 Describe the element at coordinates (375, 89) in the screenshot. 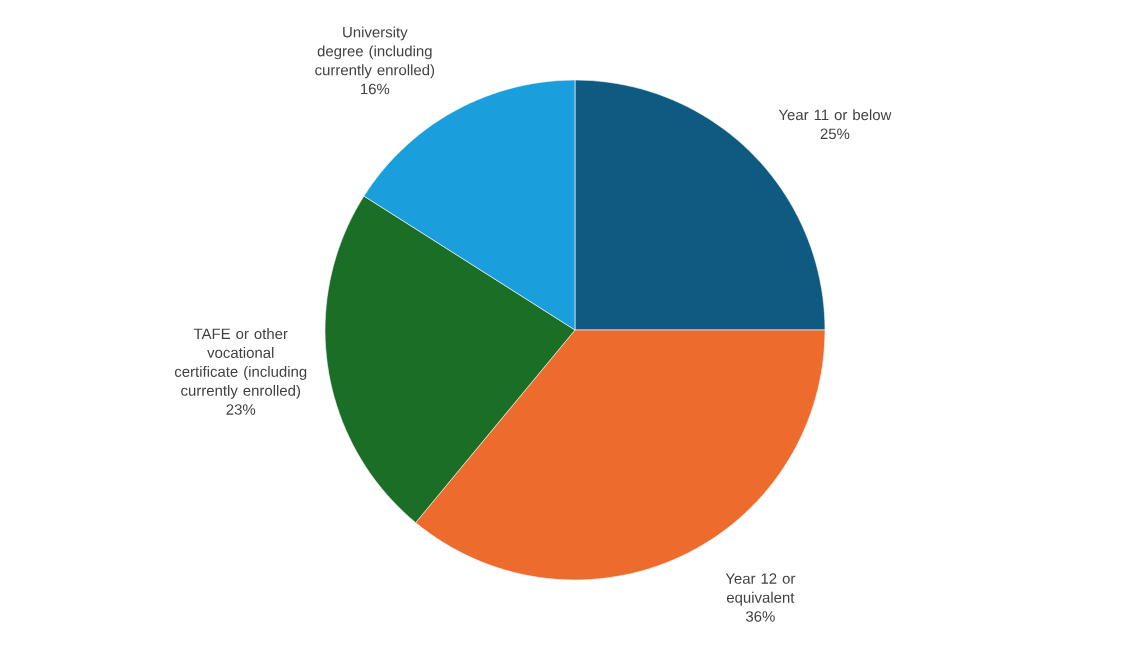

I see `data-label: 16%` at that location.